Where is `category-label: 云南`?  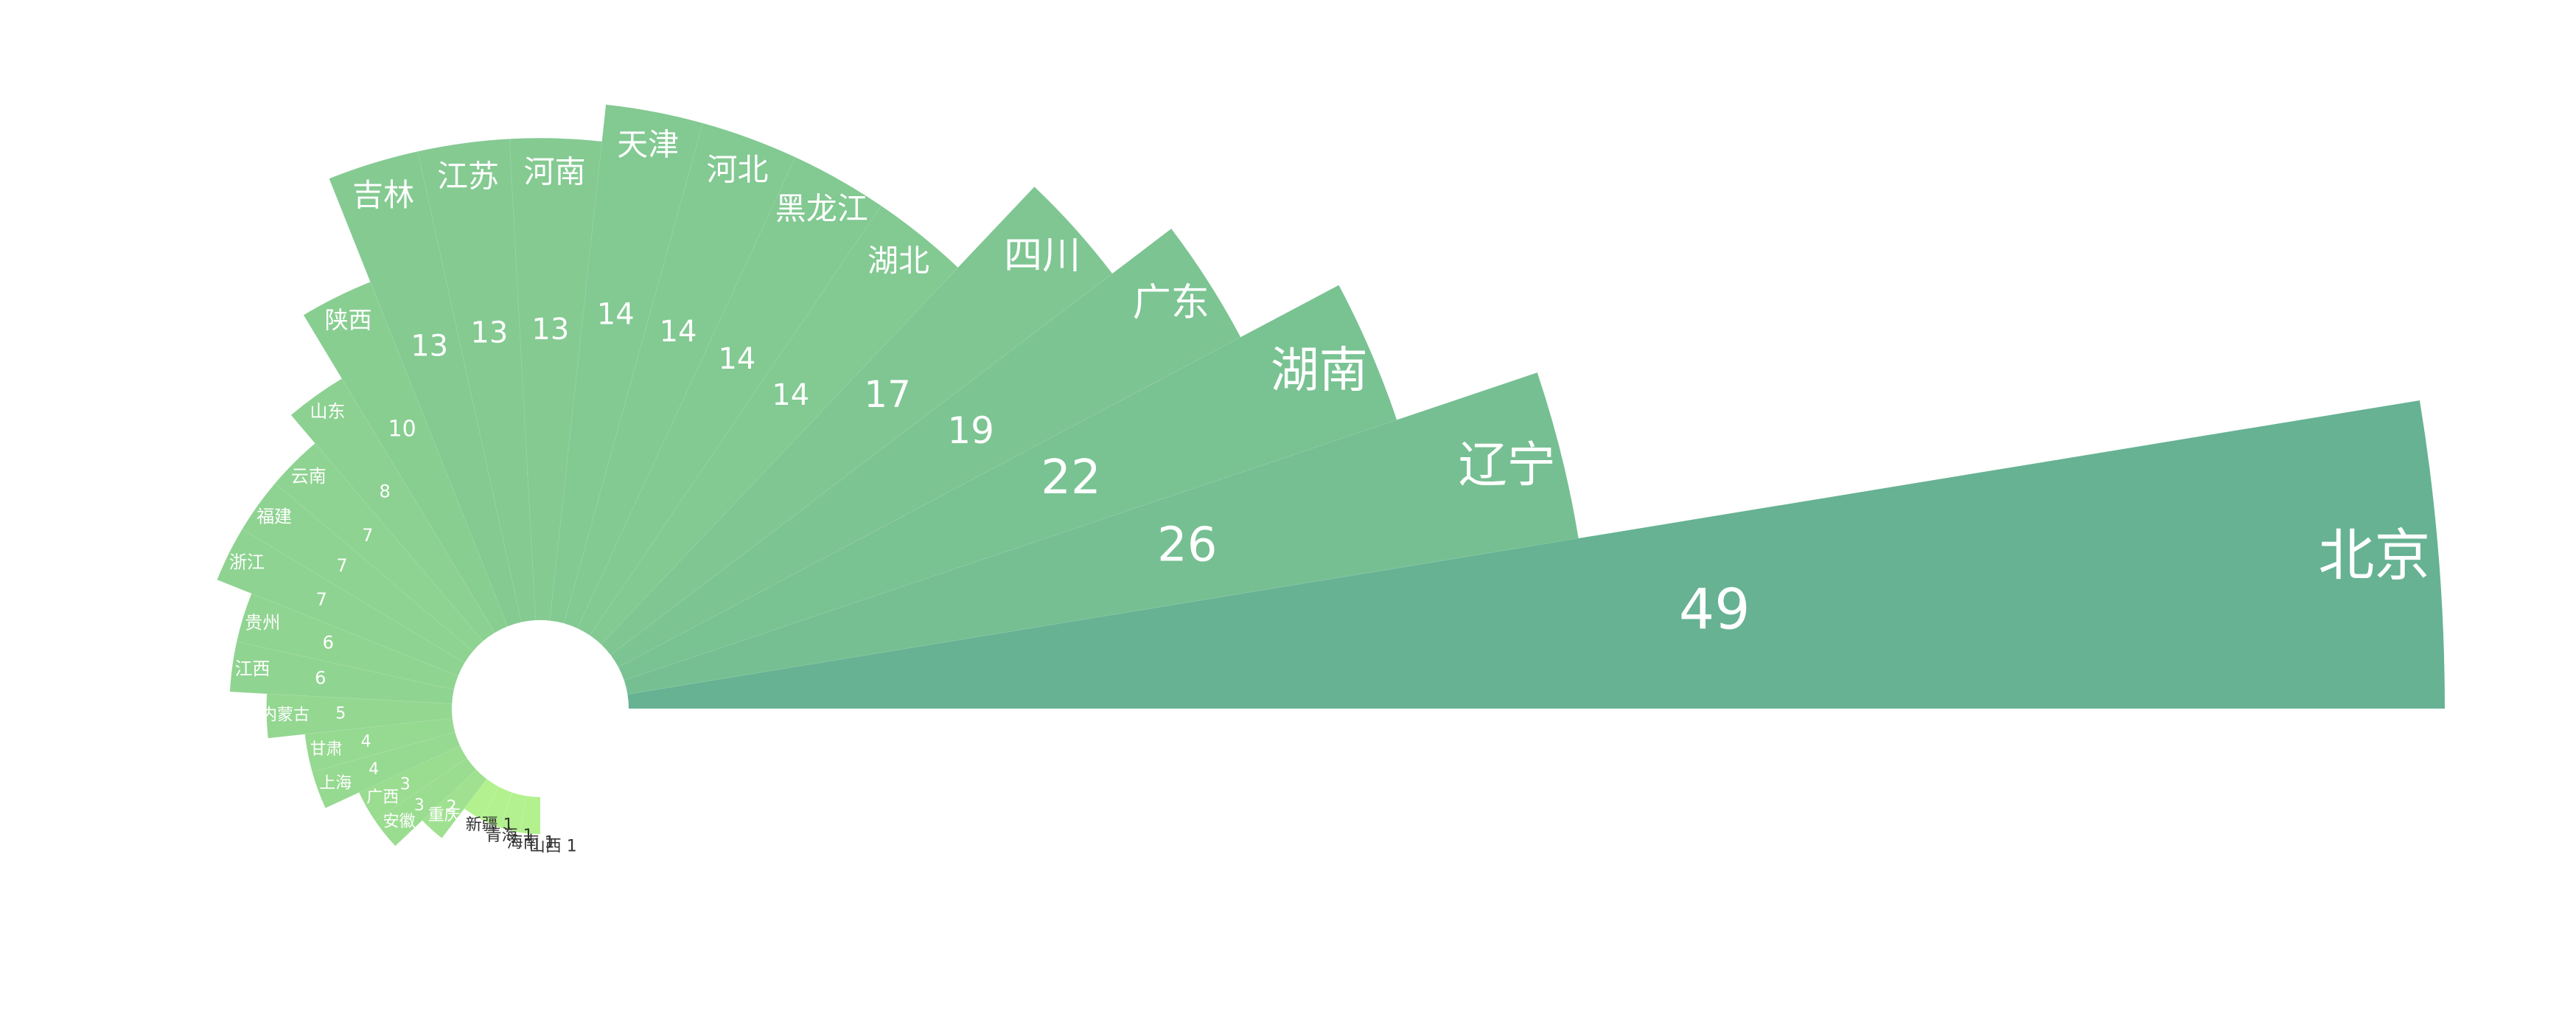
category-label: 云南 is located at coordinates (309, 476).